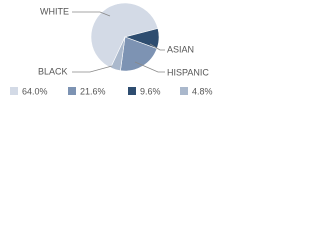 Image resolution: width=320 pixels, height=240 pixels. I want to click on slices, so click(125, 37).